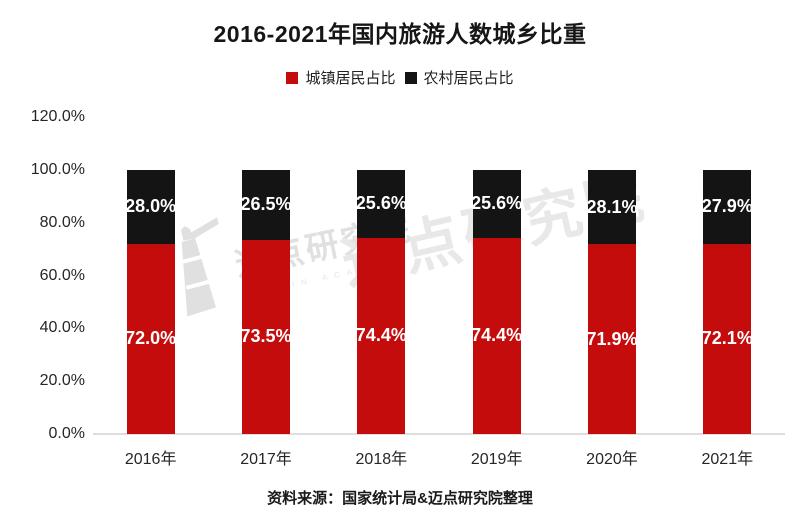 Image resolution: width=800 pixels, height=516 pixels. I want to click on bar-value-label: 27.9%, so click(727, 206).